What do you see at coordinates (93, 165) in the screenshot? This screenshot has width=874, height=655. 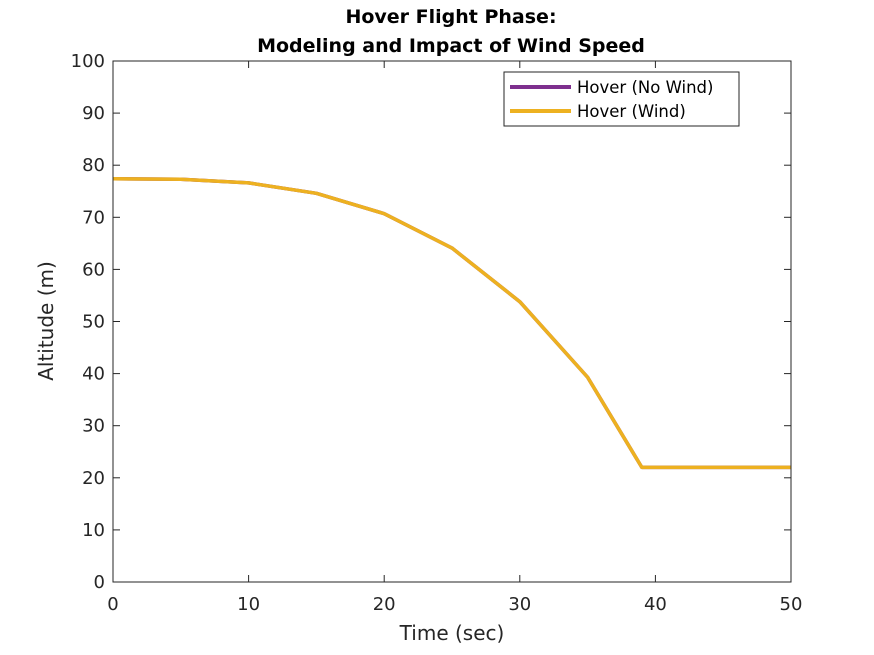 I see `y-tick-label: 80` at bounding box center [93, 165].